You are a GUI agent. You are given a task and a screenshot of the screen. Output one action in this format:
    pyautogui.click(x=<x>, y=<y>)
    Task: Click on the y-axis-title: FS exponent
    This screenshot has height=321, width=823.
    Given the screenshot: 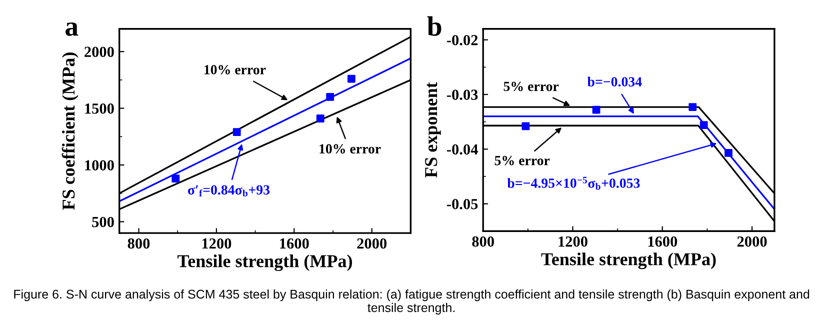 What is the action you would take?
    pyautogui.click(x=433, y=130)
    